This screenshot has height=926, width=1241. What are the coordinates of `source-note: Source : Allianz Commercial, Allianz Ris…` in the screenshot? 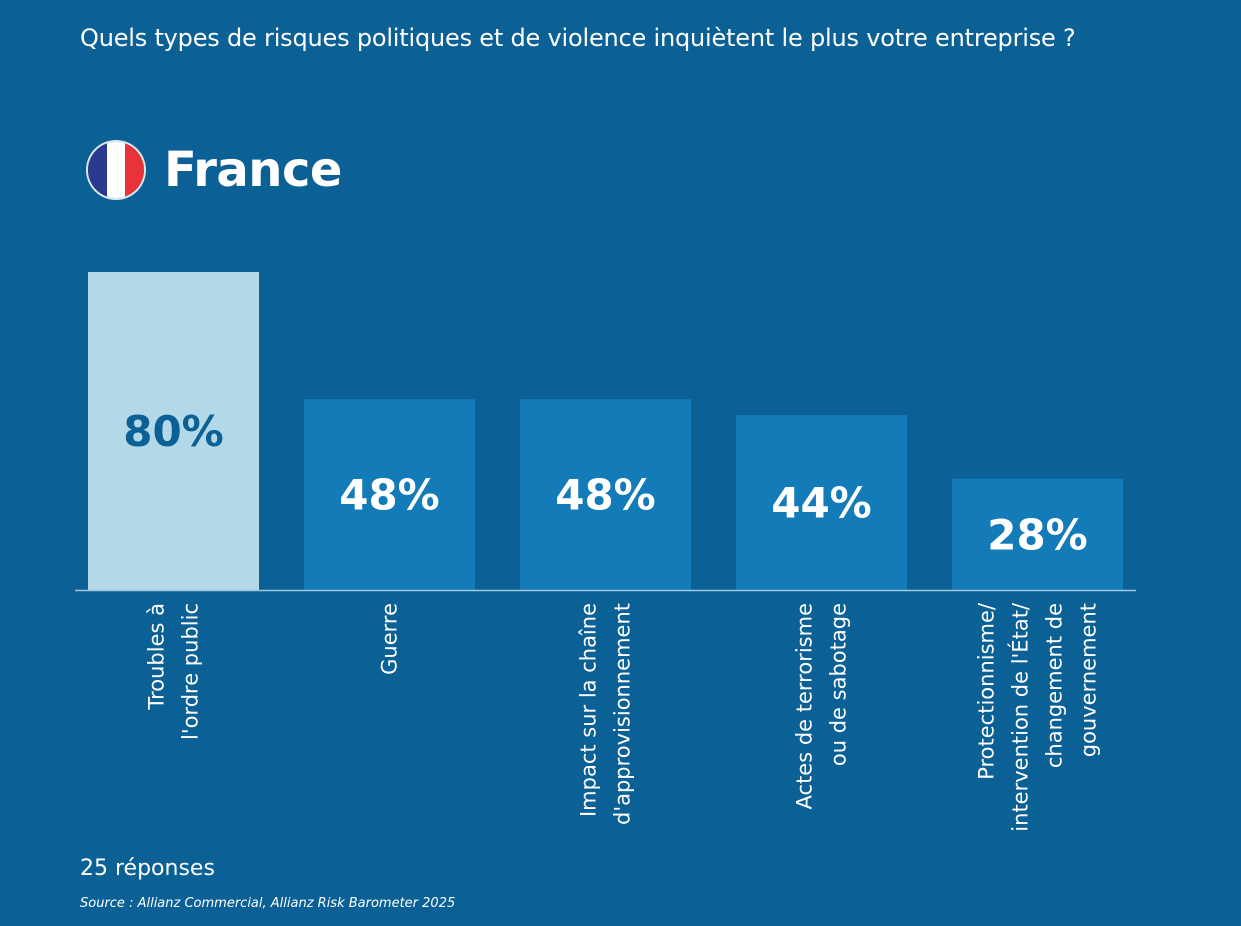 It's located at (268, 903).